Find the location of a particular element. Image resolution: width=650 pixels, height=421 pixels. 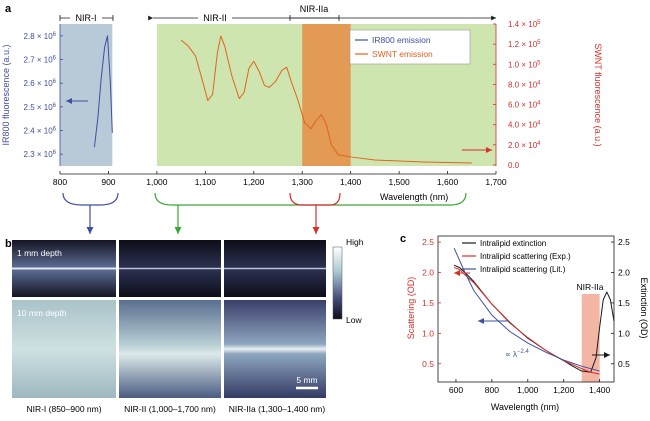

a-xtick-label: 1,300 is located at coordinates (303, 182).